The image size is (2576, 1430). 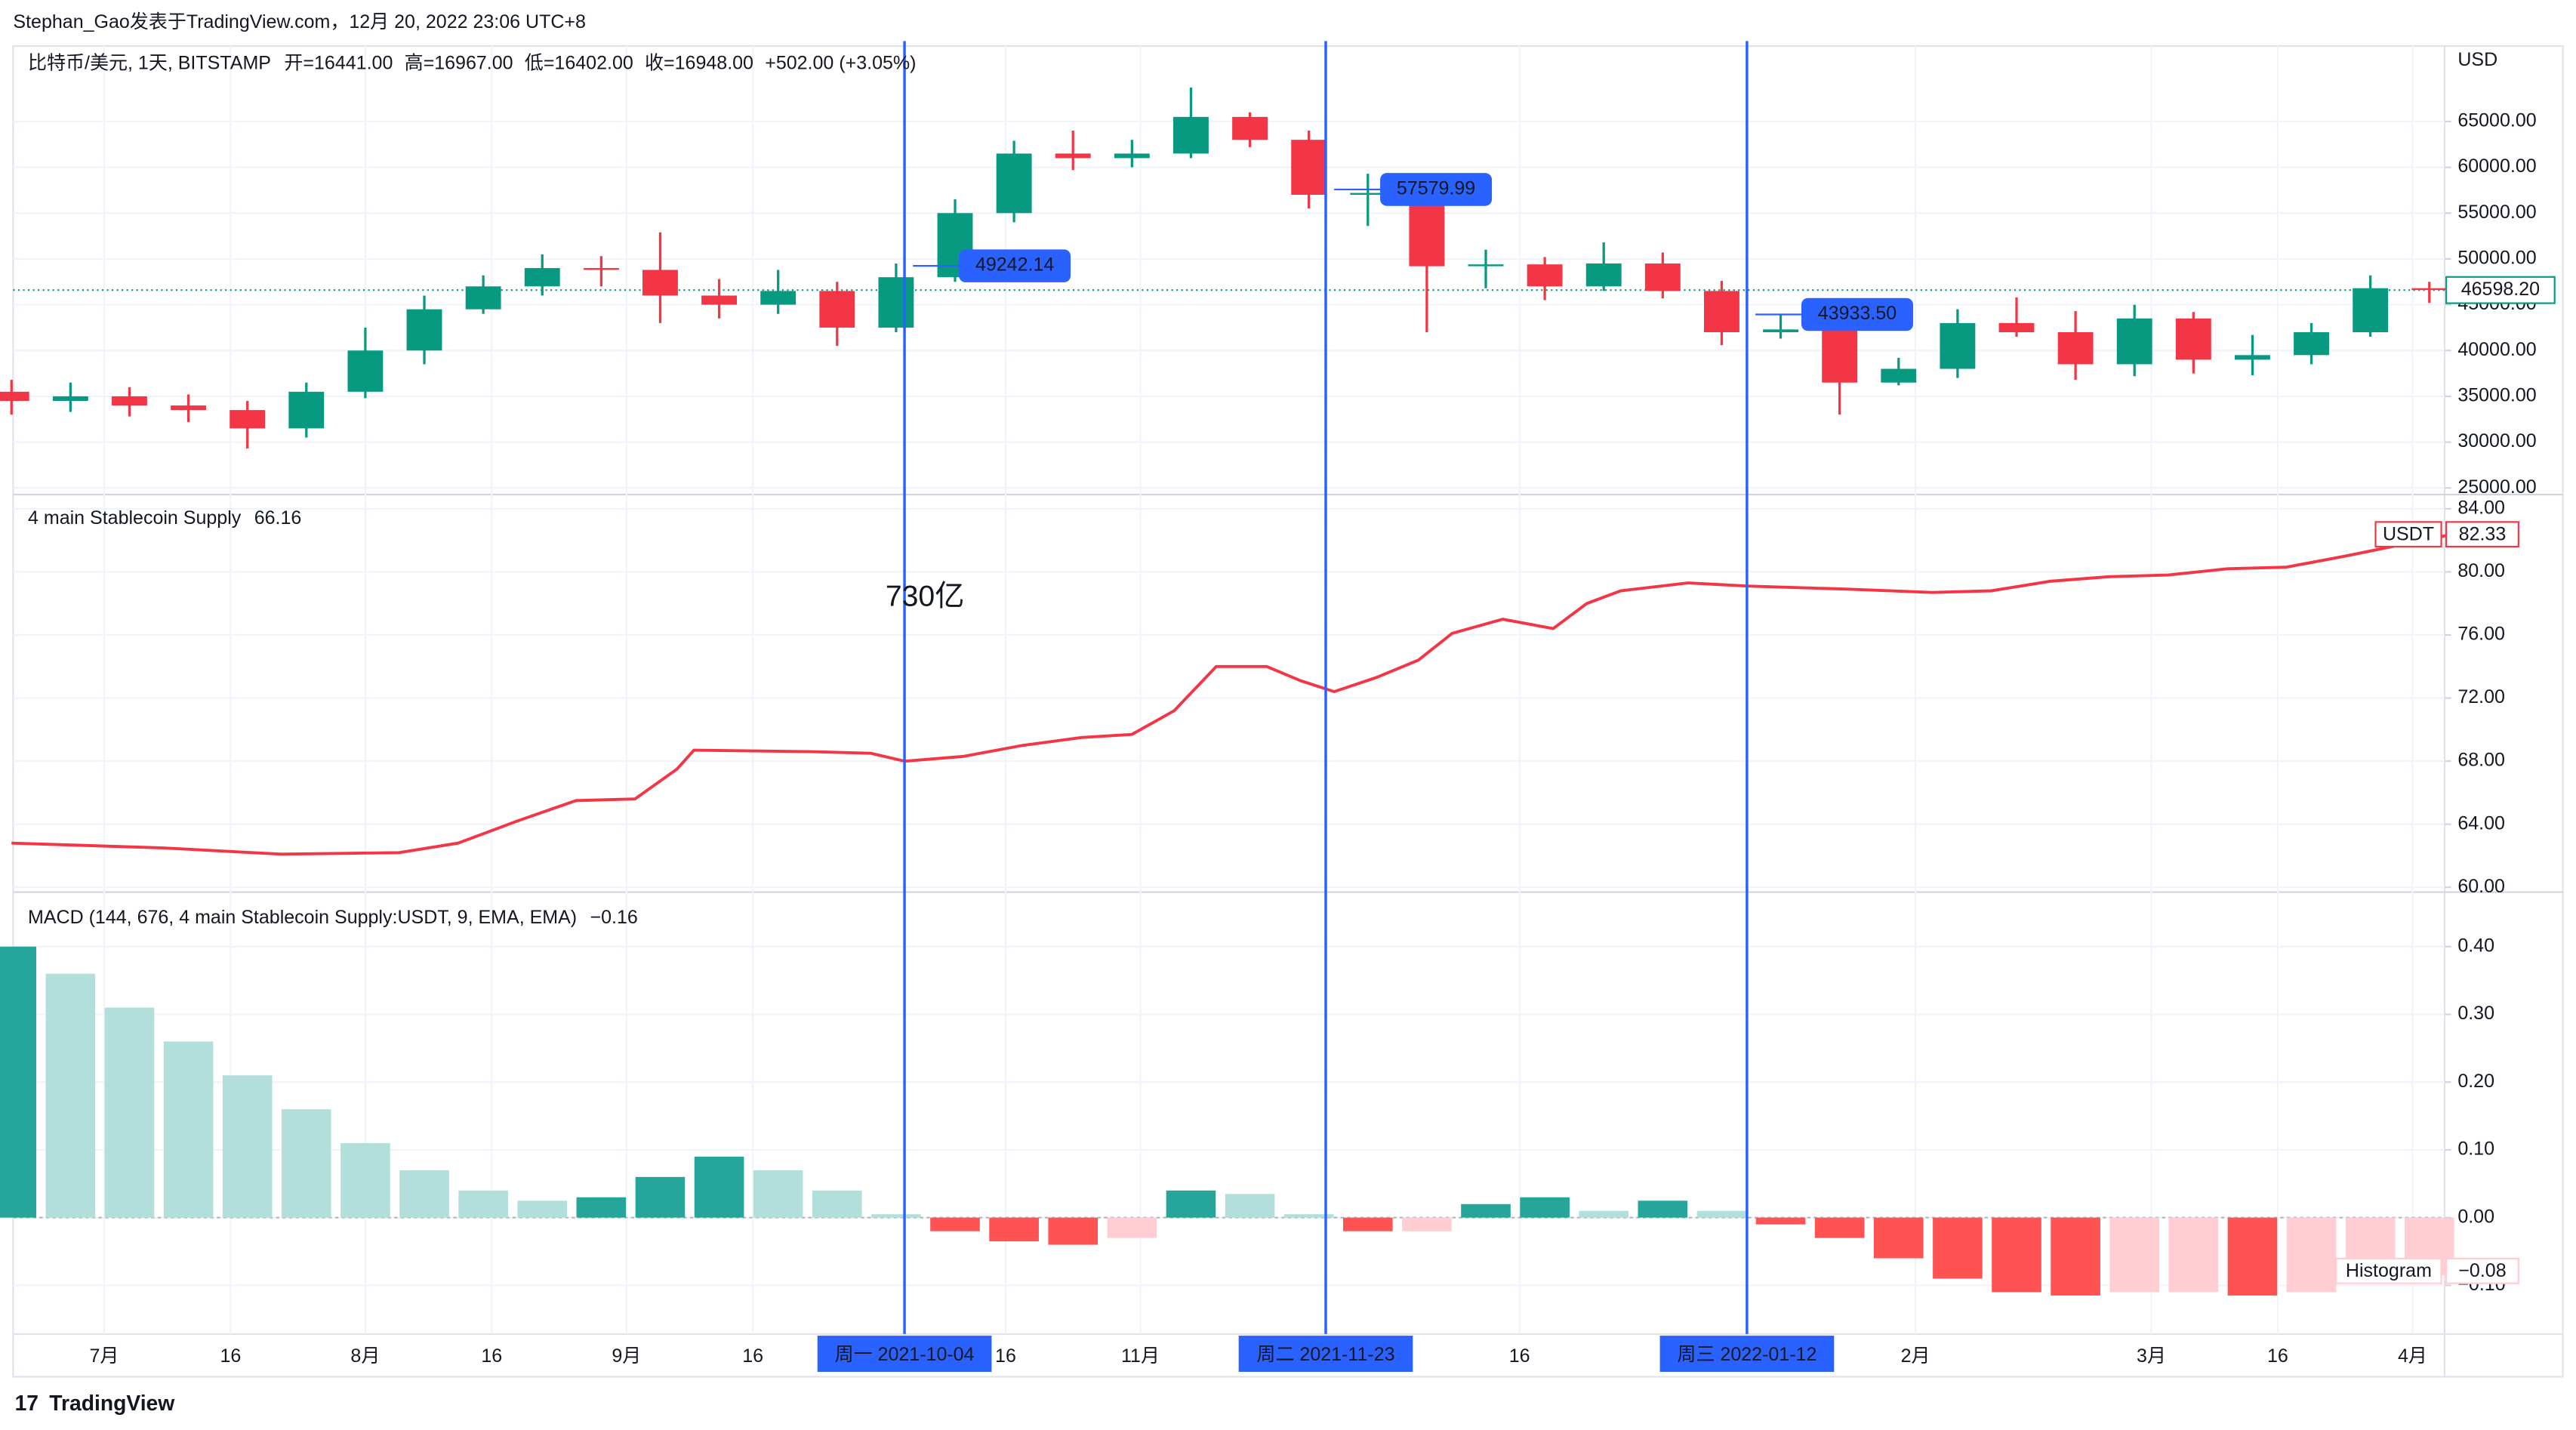 What do you see at coordinates (2477, 59) in the screenshot?
I see `currency: USD` at bounding box center [2477, 59].